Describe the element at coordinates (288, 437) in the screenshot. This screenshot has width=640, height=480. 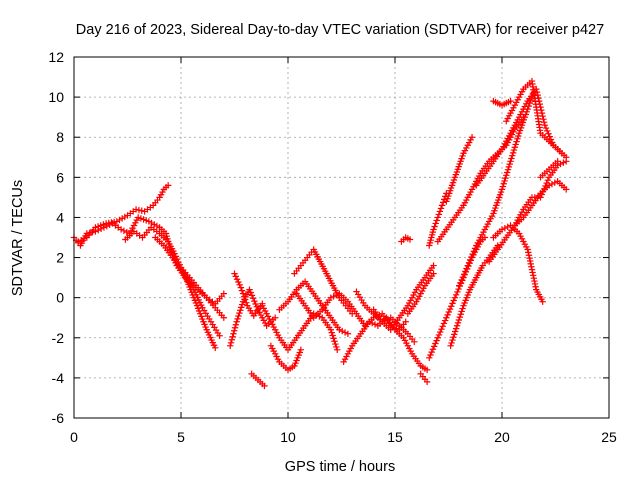
I see `x-tick-label: 10` at that location.